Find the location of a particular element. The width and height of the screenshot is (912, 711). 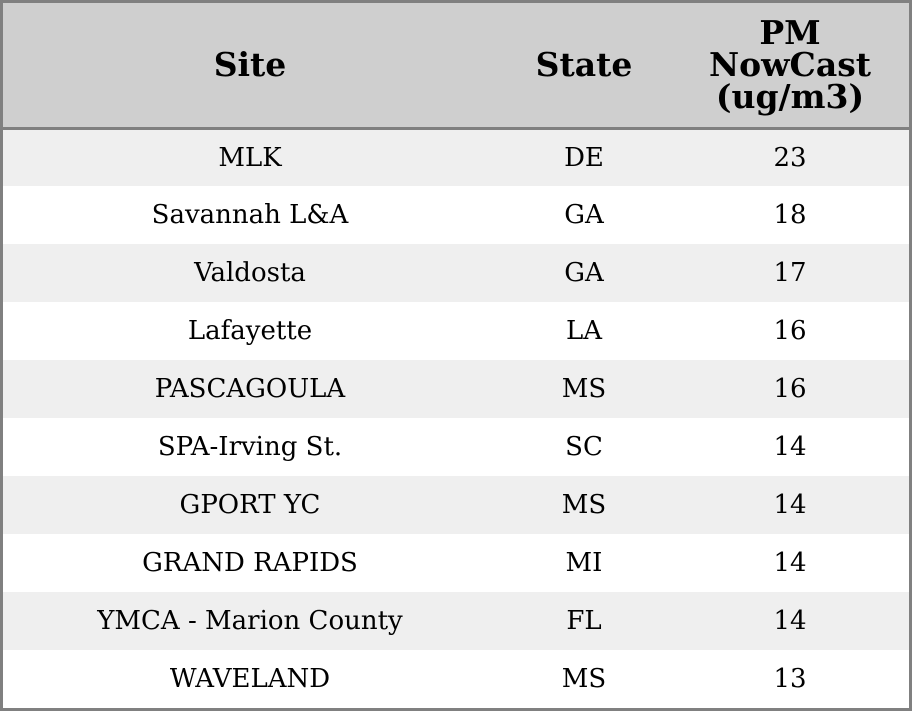

cell-site: PASCAGOULA is located at coordinates (250, 389).